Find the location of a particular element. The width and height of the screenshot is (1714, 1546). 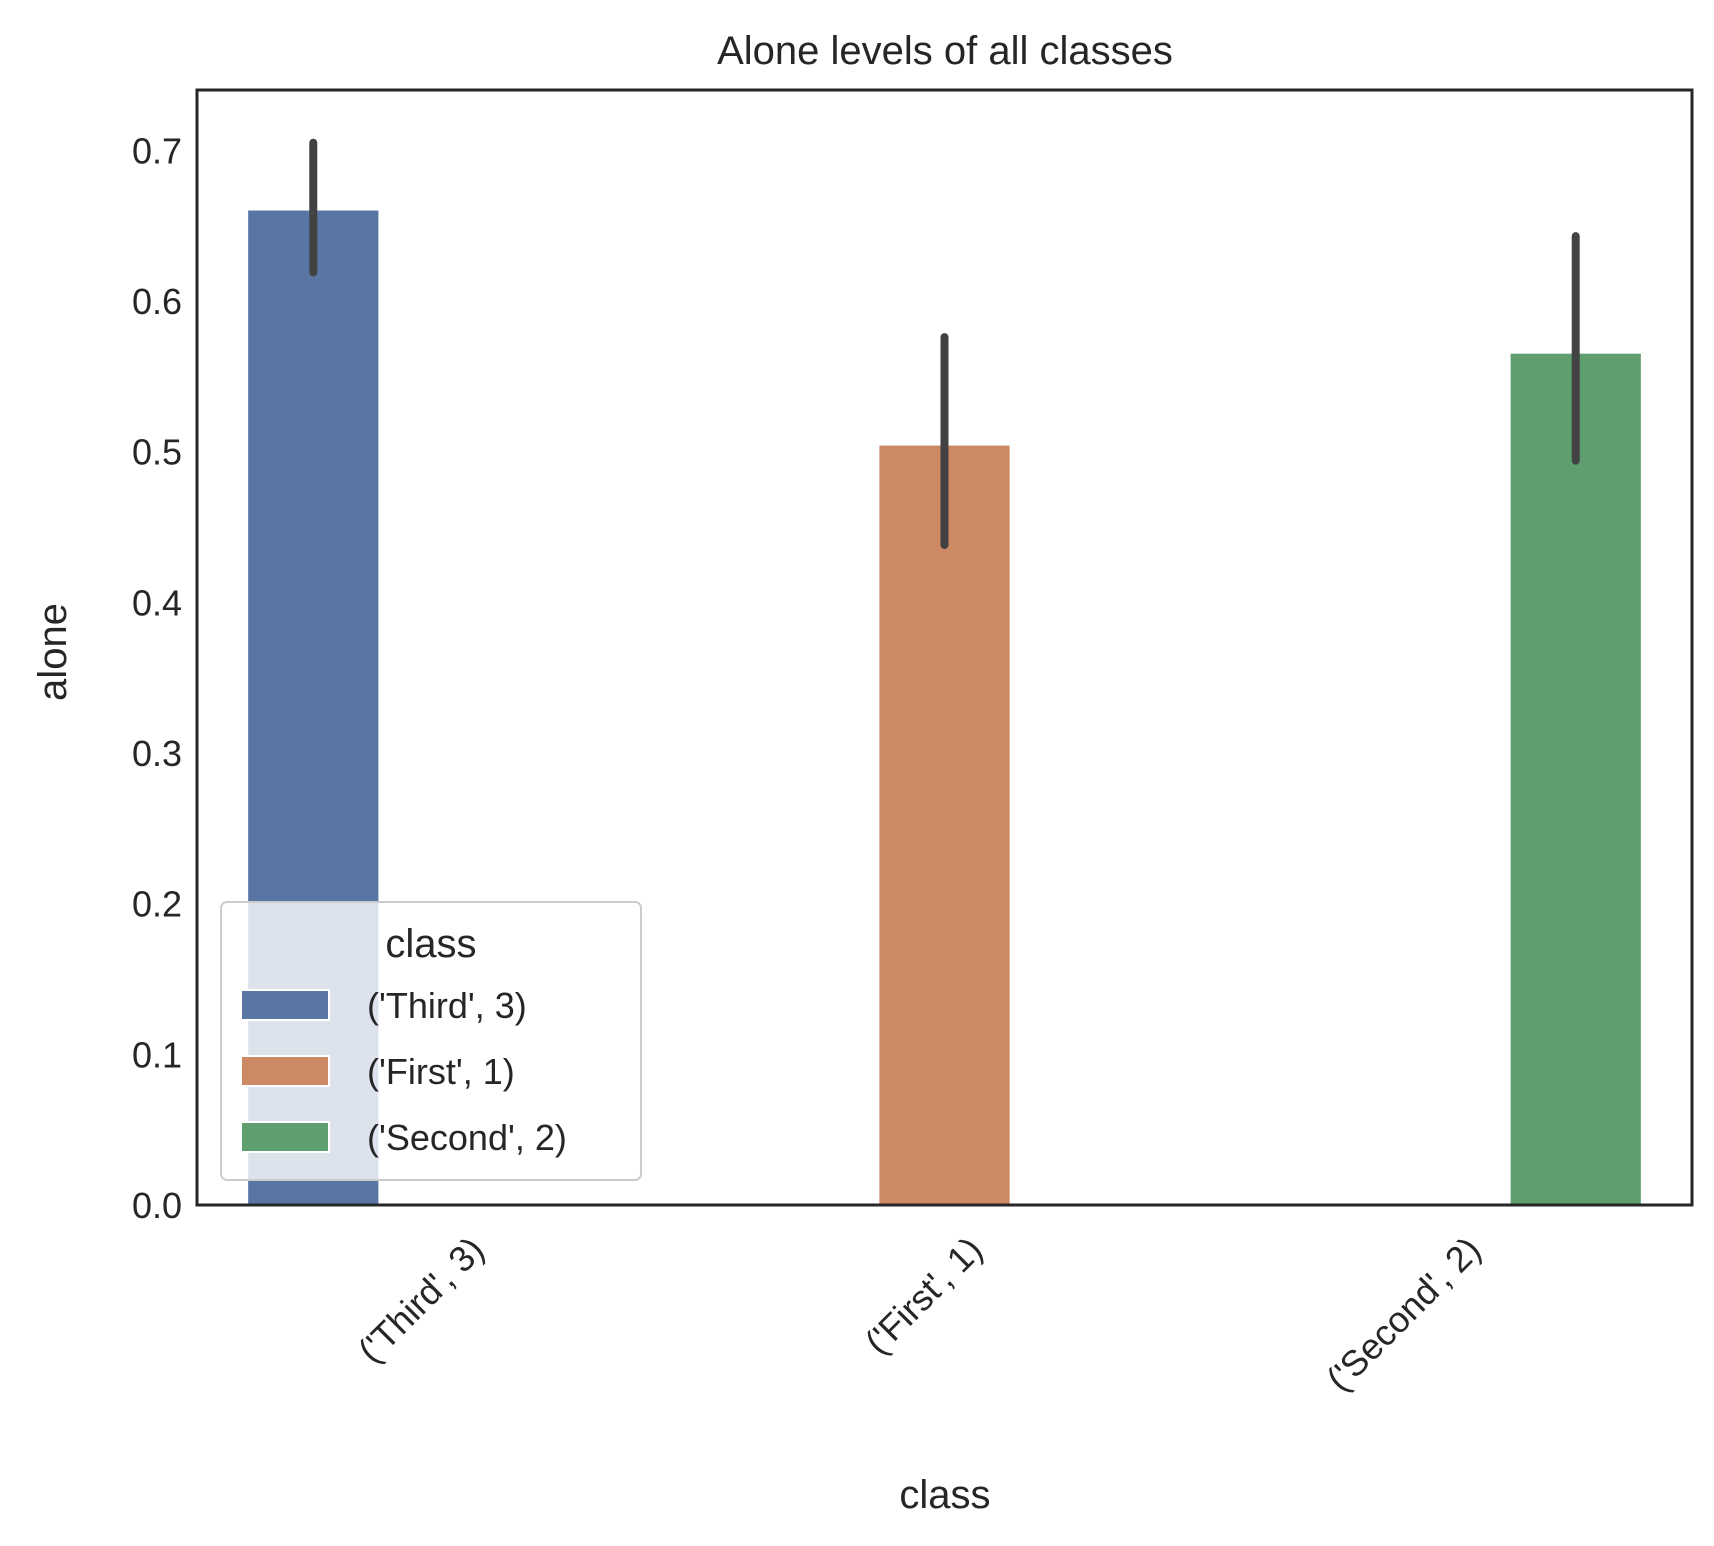

x-tick-label: ('Third', 3) is located at coordinates (421, 1300).